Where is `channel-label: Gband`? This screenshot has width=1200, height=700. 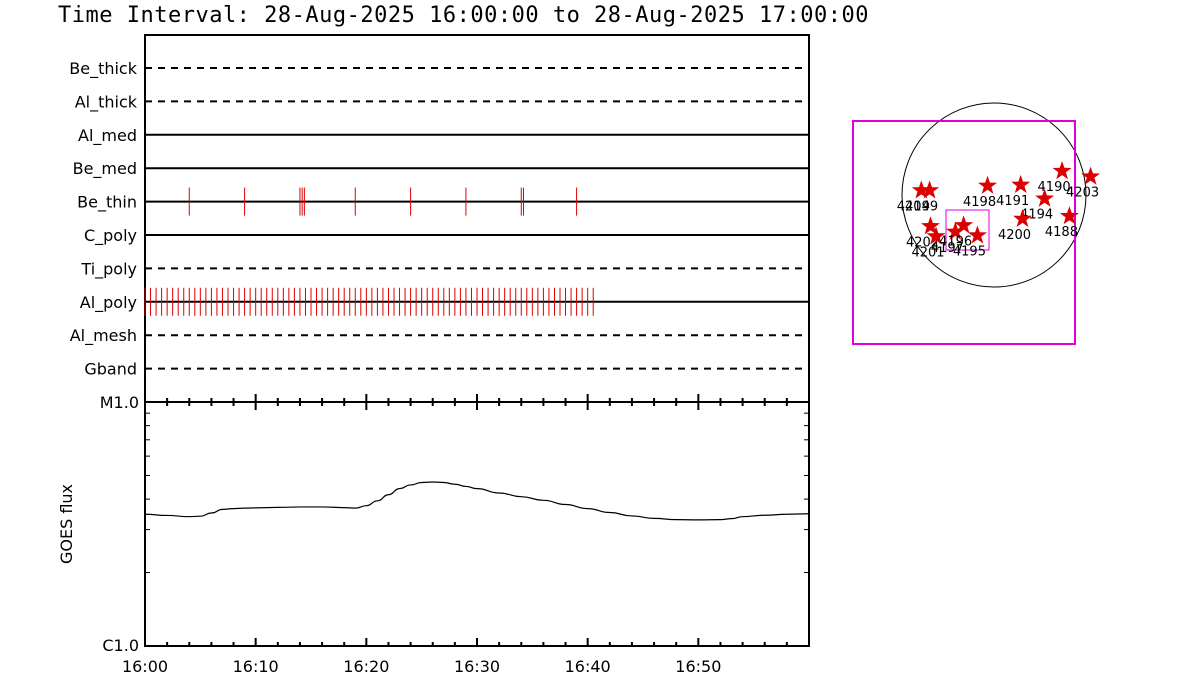 channel-label: Gband is located at coordinates (110, 369).